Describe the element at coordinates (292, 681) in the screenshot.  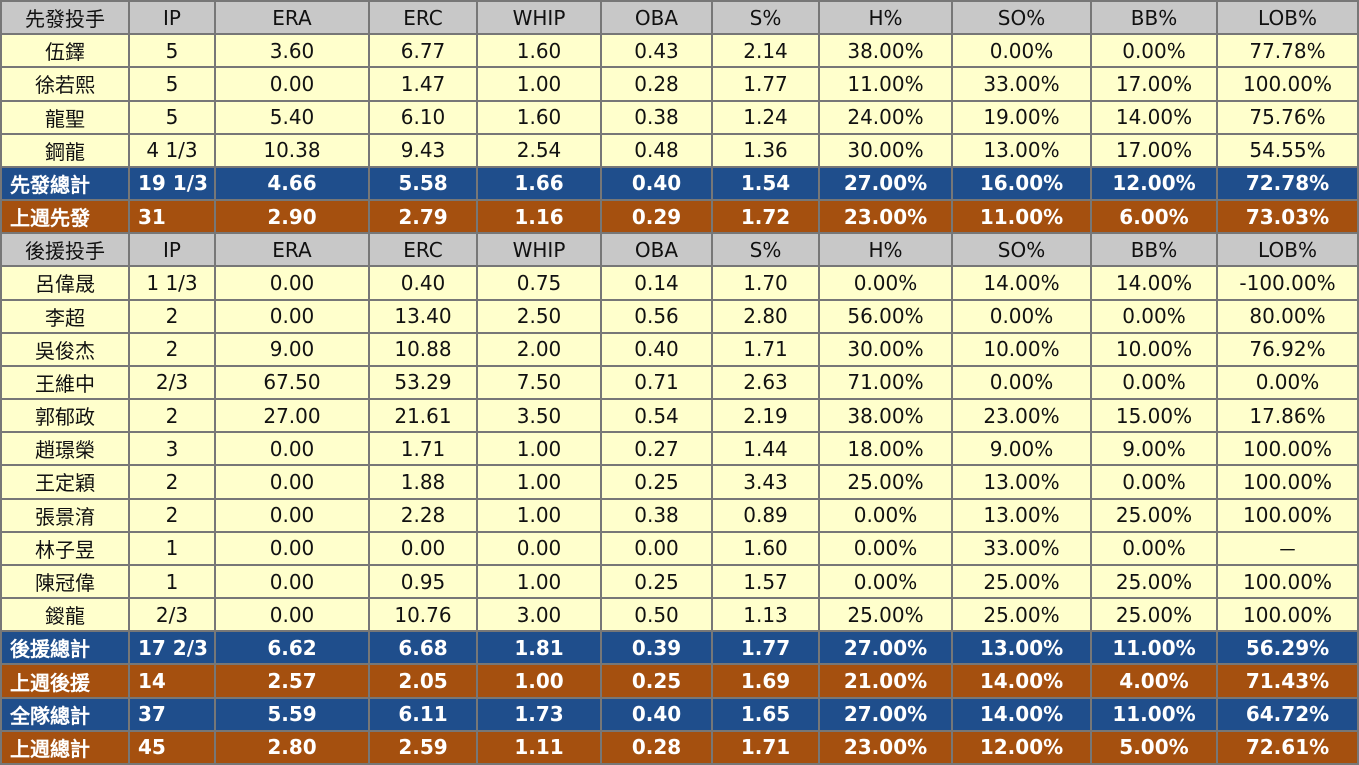
I see `cell: 2.57` at that location.